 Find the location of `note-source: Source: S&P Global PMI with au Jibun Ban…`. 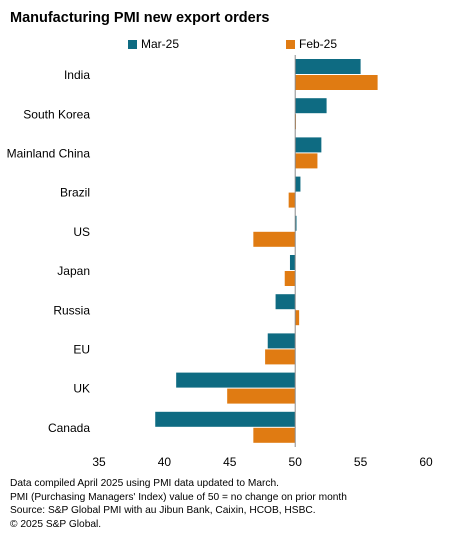

note-source: Source: S&P Global PMI with au Jibun Ban… is located at coordinates (163, 510).